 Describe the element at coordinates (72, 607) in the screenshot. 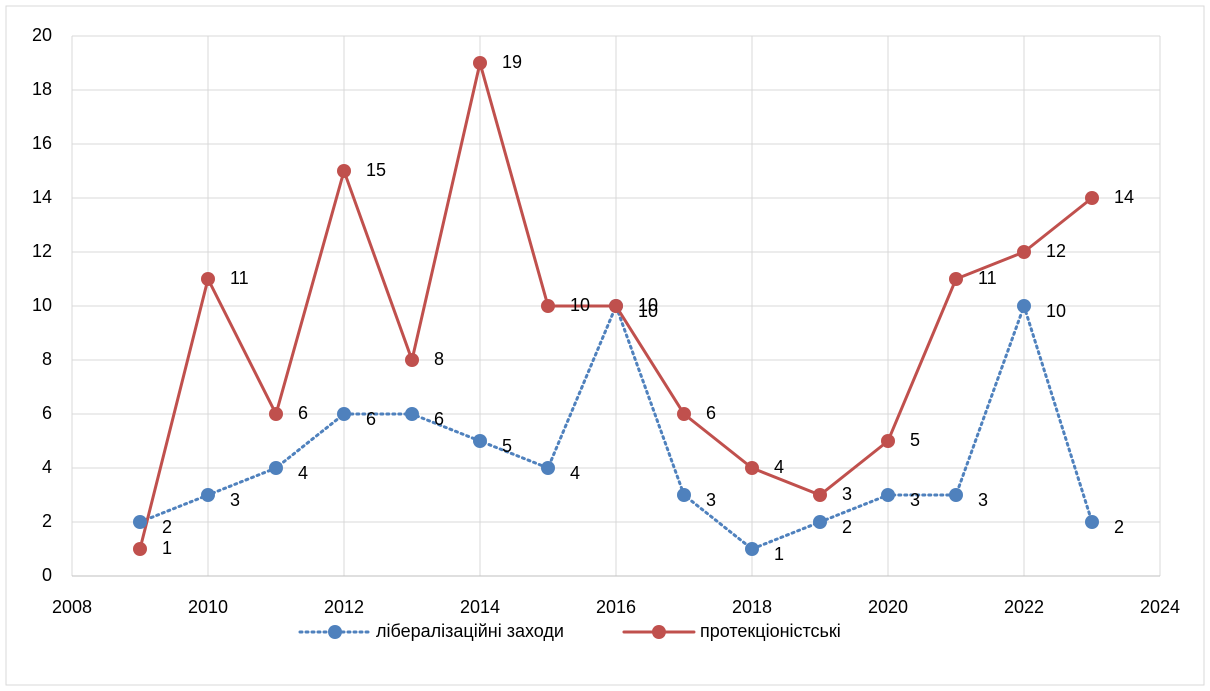

I see `x-tick-label: 2008` at that location.